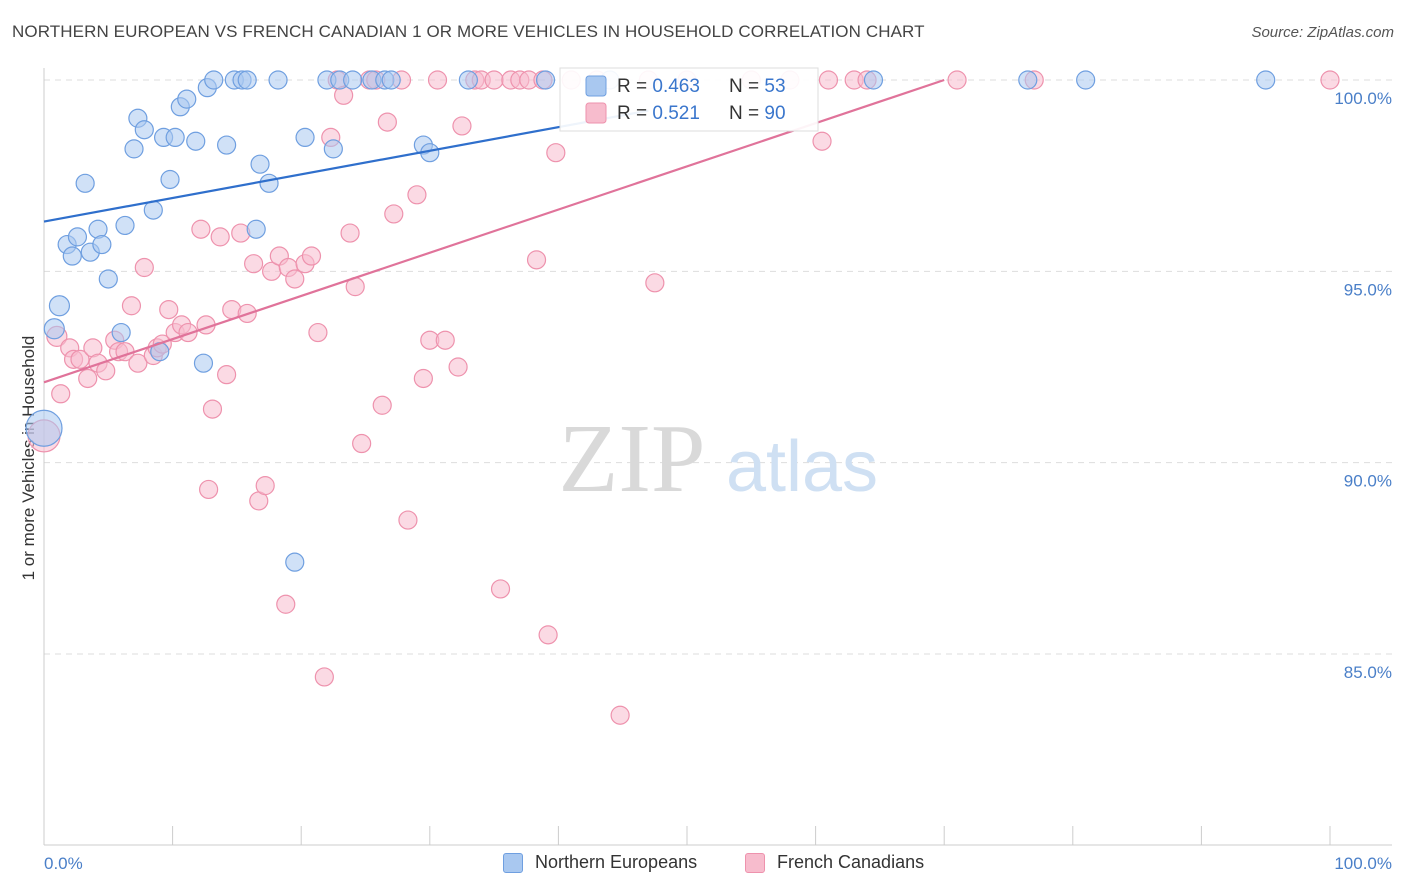  I want to click on legend-label-french-canadians: French Canadians, so click(851, 862).